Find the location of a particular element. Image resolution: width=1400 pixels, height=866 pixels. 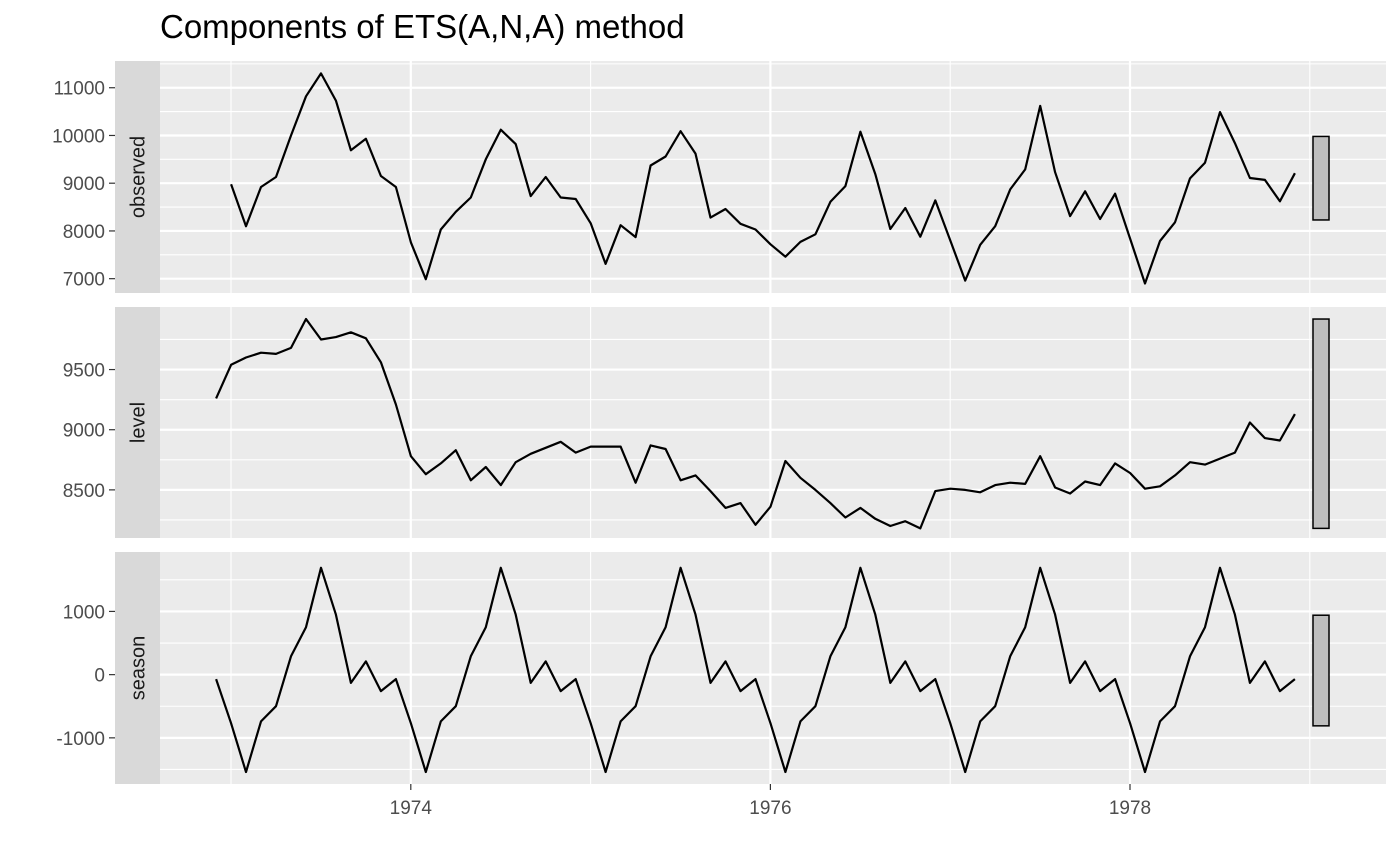

facet-label: season is located at coordinates (139, 668).